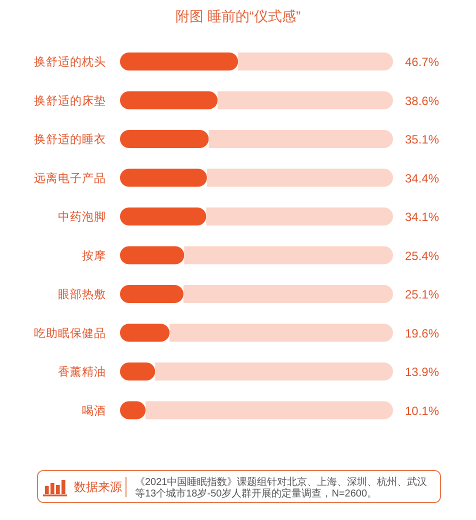 The image size is (476, 520). Describe the element at coordinates (94, 411) in the screenshot. I see `category-label: 喝酒` at that location.